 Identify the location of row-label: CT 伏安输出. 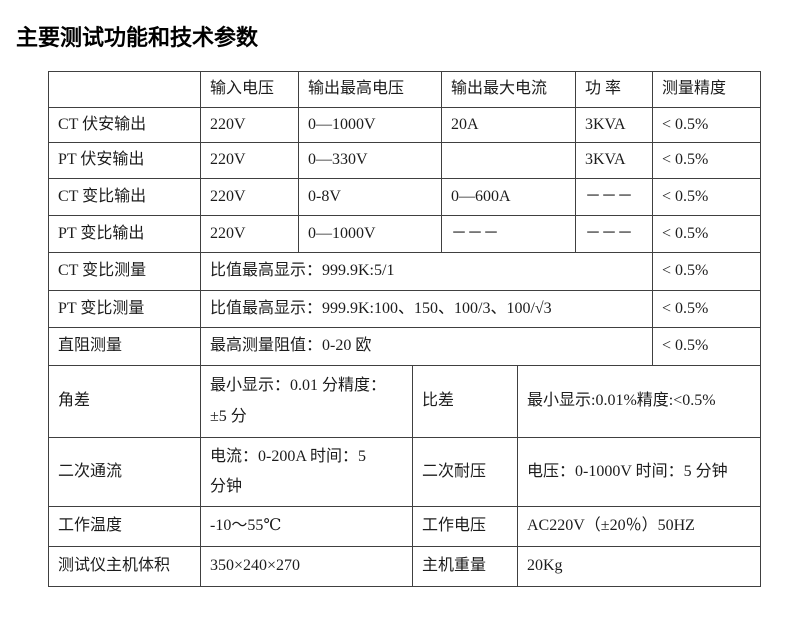
(124, 125).